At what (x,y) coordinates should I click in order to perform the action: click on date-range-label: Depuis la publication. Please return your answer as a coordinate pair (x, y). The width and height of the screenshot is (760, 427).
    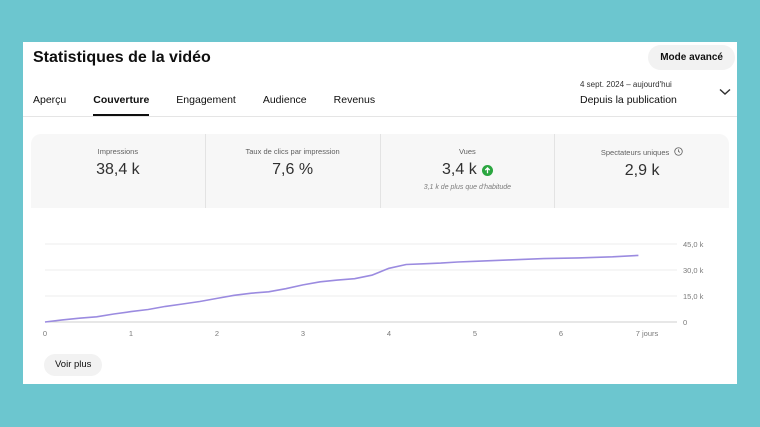
    Looking at the image, I should click on (628, 100).